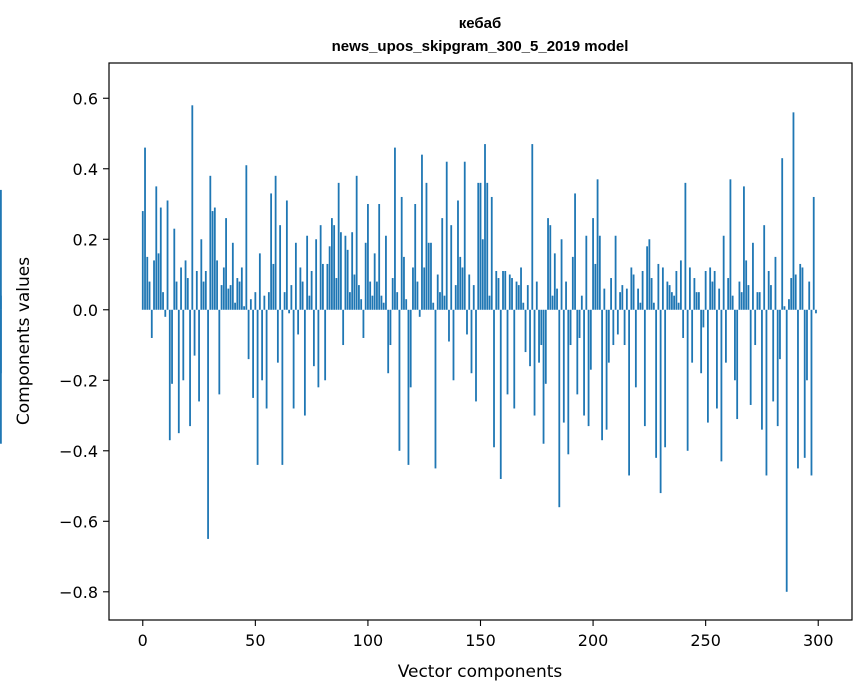 The height and width of the screenshot is (696, 867). I want to click on y-tick-label: −0.2, so click(78, 380).